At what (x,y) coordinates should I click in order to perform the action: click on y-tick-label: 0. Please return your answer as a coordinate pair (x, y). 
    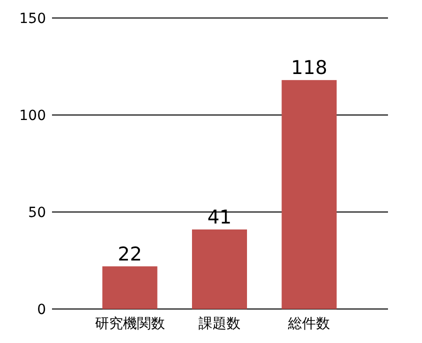
    Looking at the image, I should click on (41, 310).